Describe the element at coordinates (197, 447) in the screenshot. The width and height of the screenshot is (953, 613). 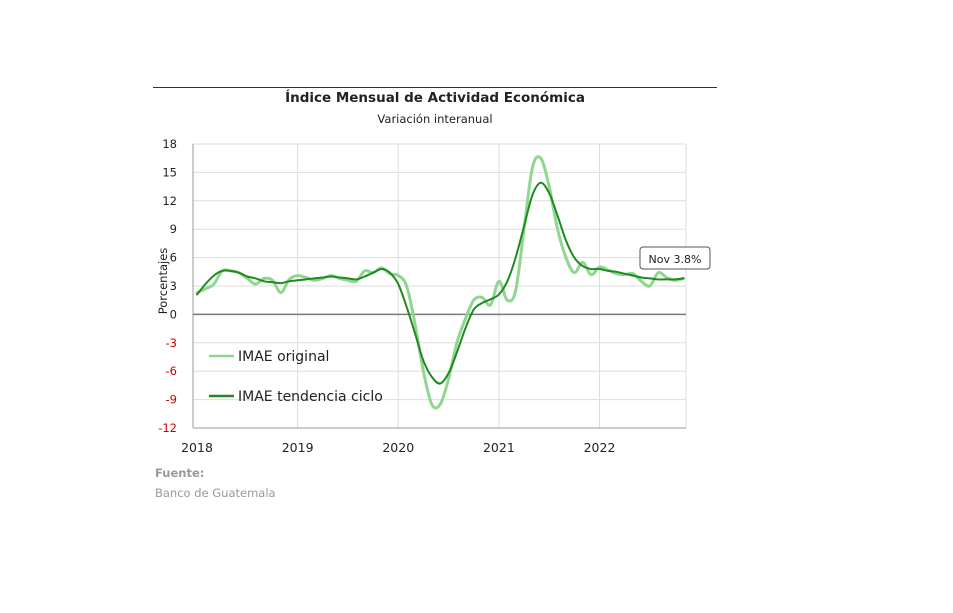
I see `x-tick-label: 2018` at that location.